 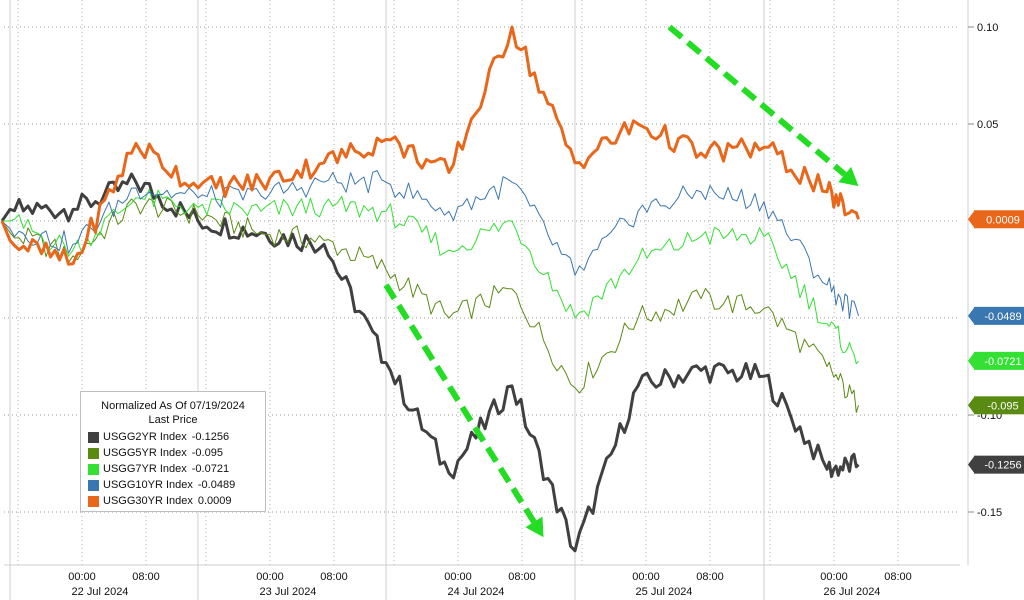 I want to click on last-value-text-5yr: -0.095, so click(x=1002, y=406).